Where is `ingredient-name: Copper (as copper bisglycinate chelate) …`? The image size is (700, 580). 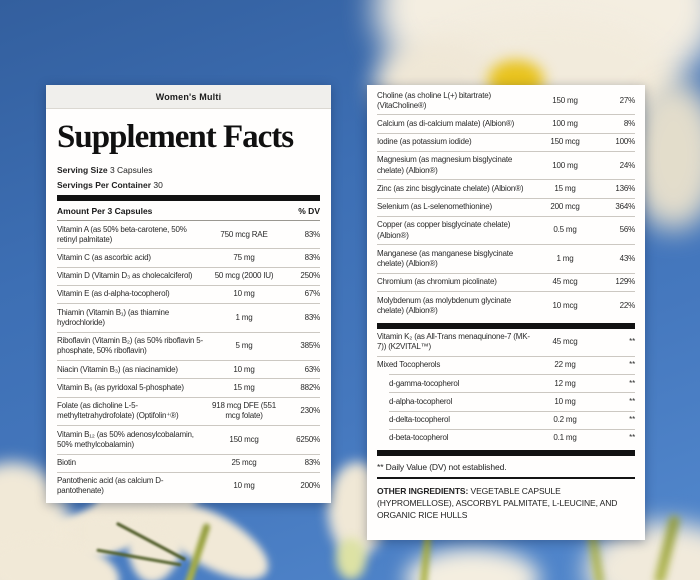 ingredient-name: Copper (as copper bisglycinate chelate) … is located at coordinates (444, 230).